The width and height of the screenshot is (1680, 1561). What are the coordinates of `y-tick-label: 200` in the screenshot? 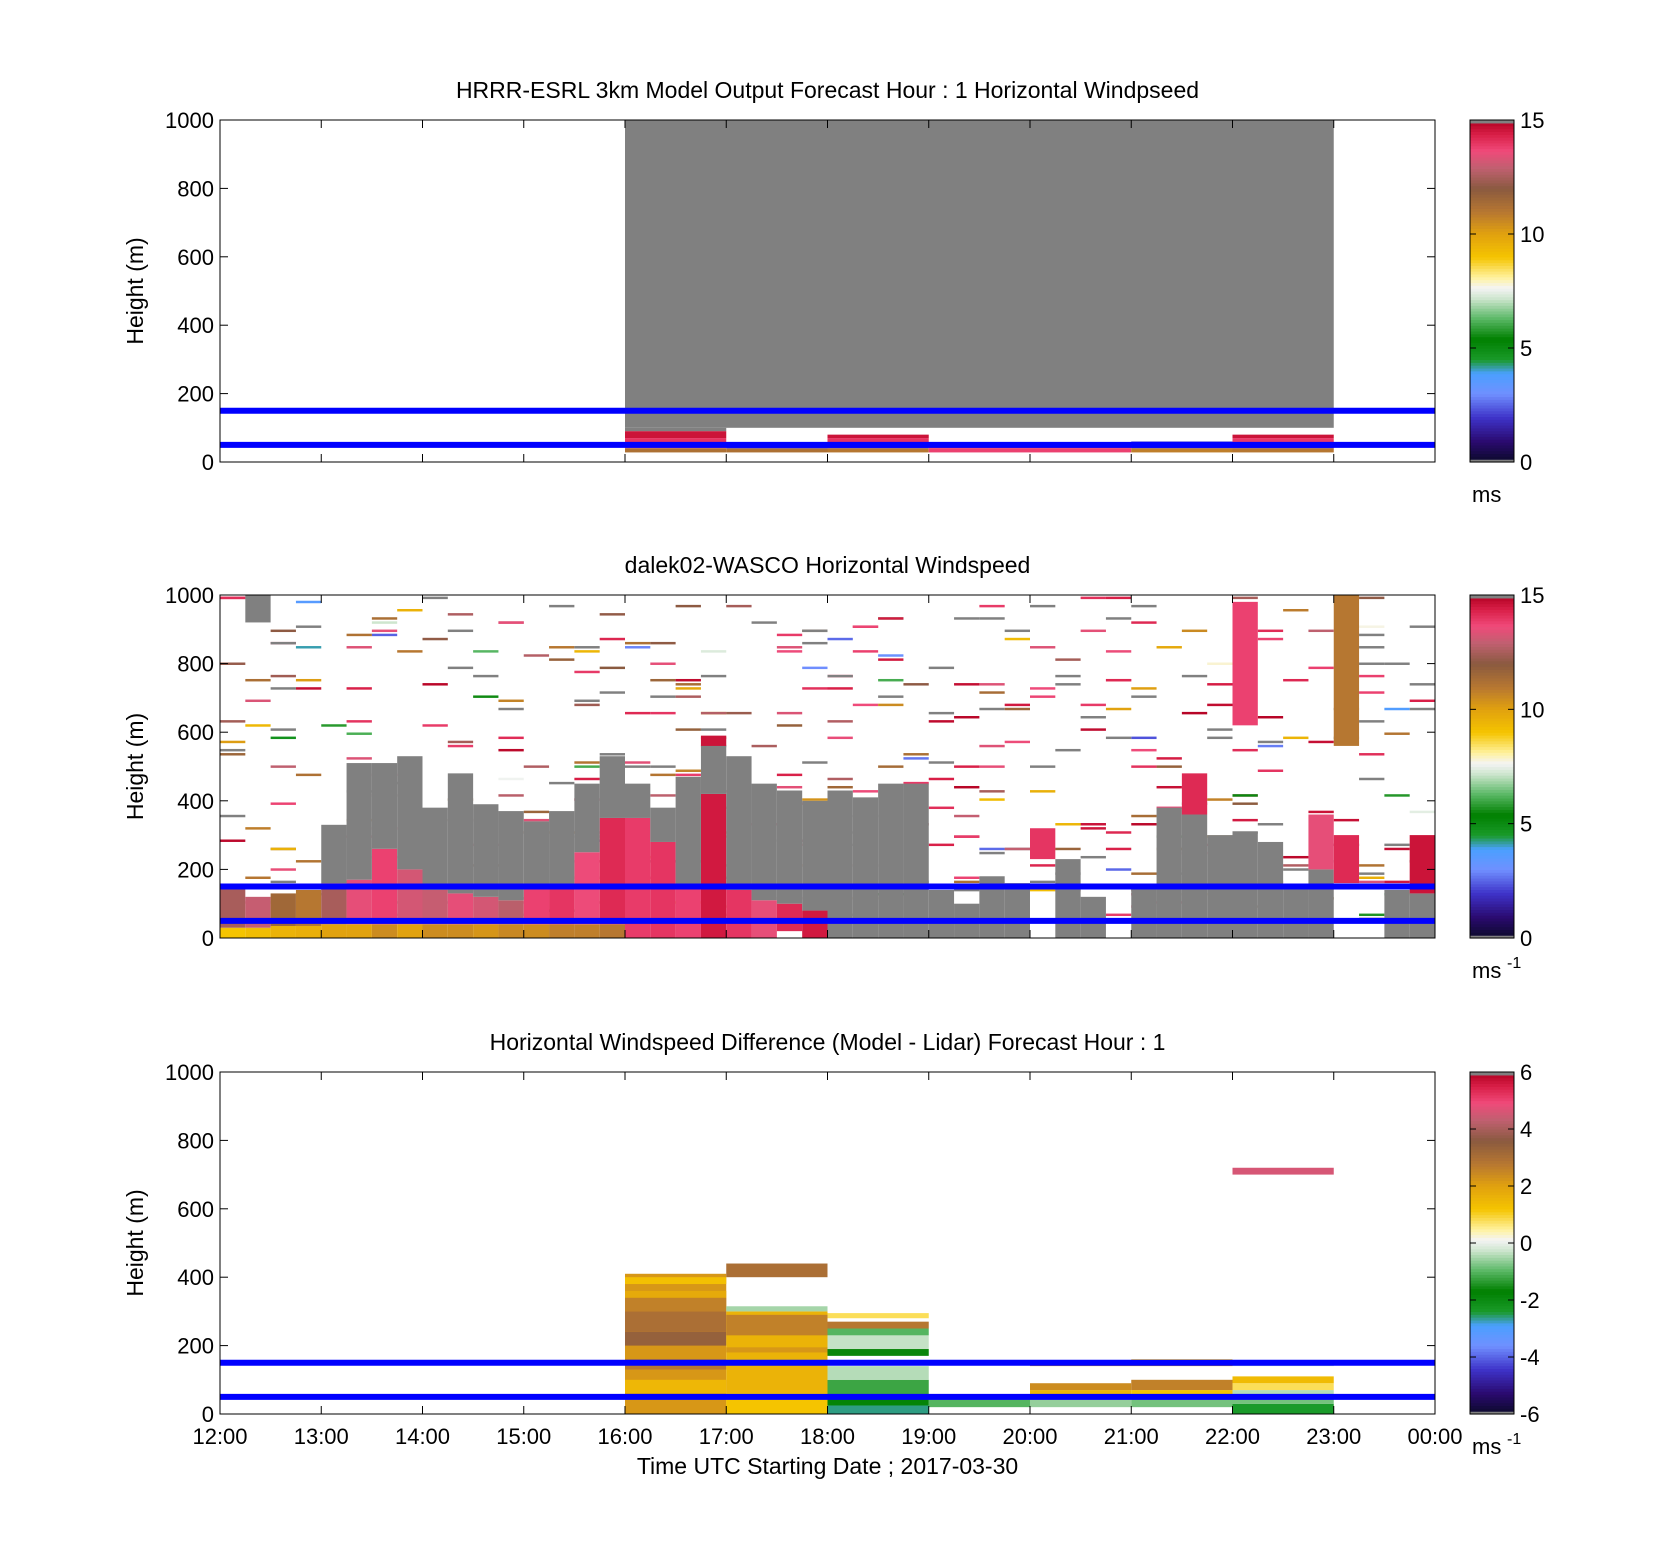 It's located at (195, 394).